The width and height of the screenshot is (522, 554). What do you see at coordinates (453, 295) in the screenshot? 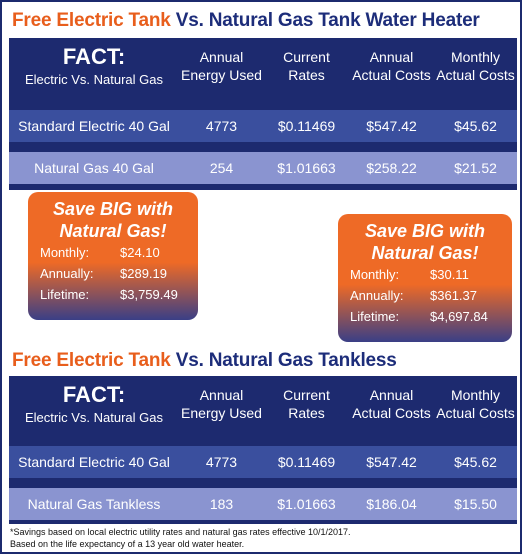
I see `annually-value: $361.37` at bounding box center [453, 295].